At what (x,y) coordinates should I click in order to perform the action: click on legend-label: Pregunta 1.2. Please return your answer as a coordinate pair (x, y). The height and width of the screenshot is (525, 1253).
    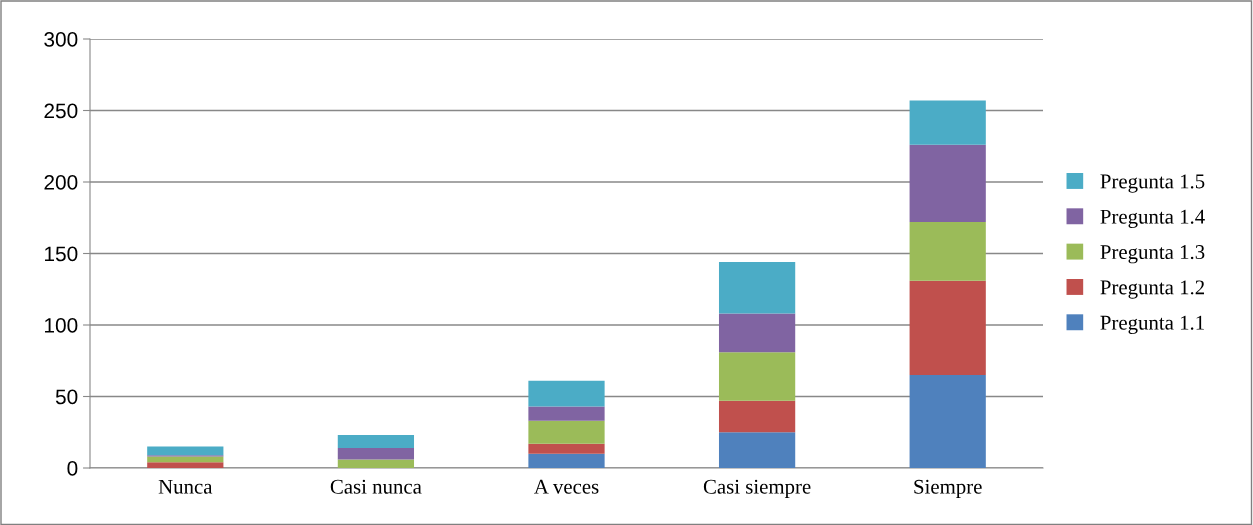
    Looking at the image, I should click on (1152, 289).